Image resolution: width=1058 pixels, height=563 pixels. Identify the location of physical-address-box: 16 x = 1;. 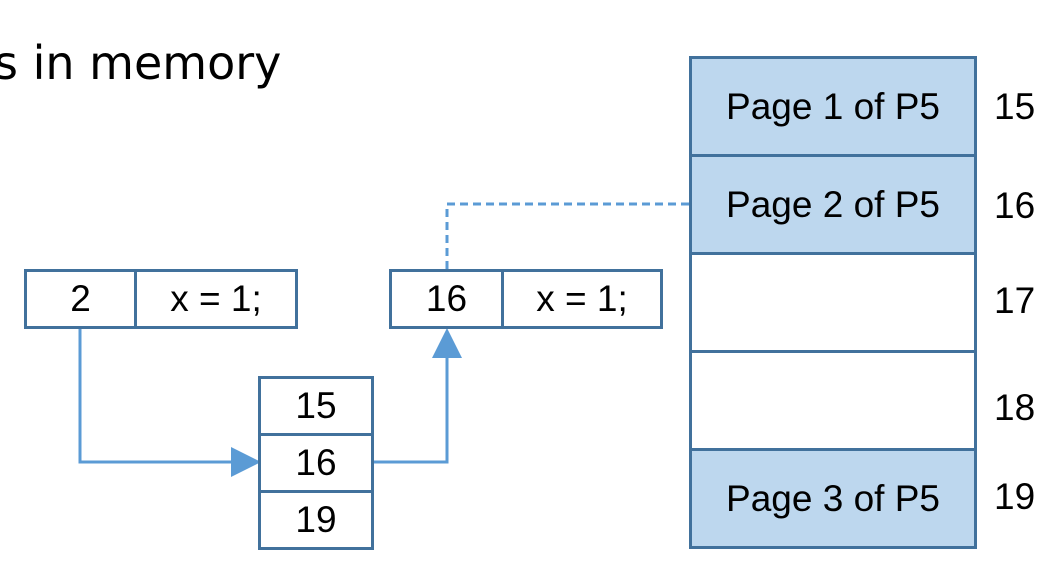
(526, 299).